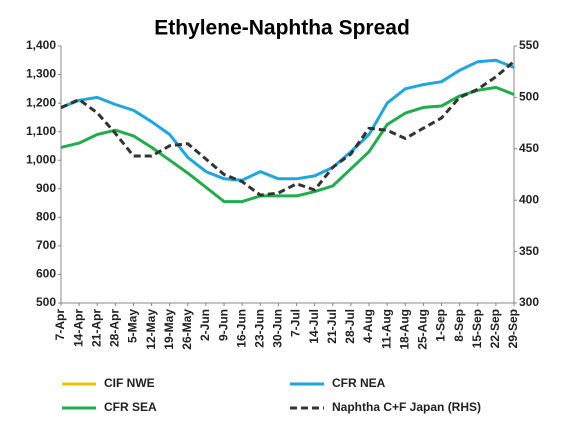  What do you see at coordinates (259, 328) in the screenshot?
I see `x-tick-label: 23-Jun` at bounding box center [259, 328].